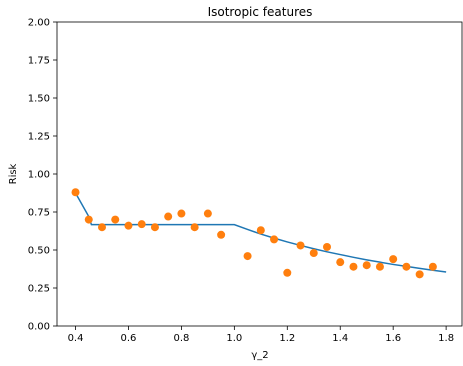  Describe the element at coordinates (259, 355) in the screenshot. I see `x-axis-label: γ_2` at that location.